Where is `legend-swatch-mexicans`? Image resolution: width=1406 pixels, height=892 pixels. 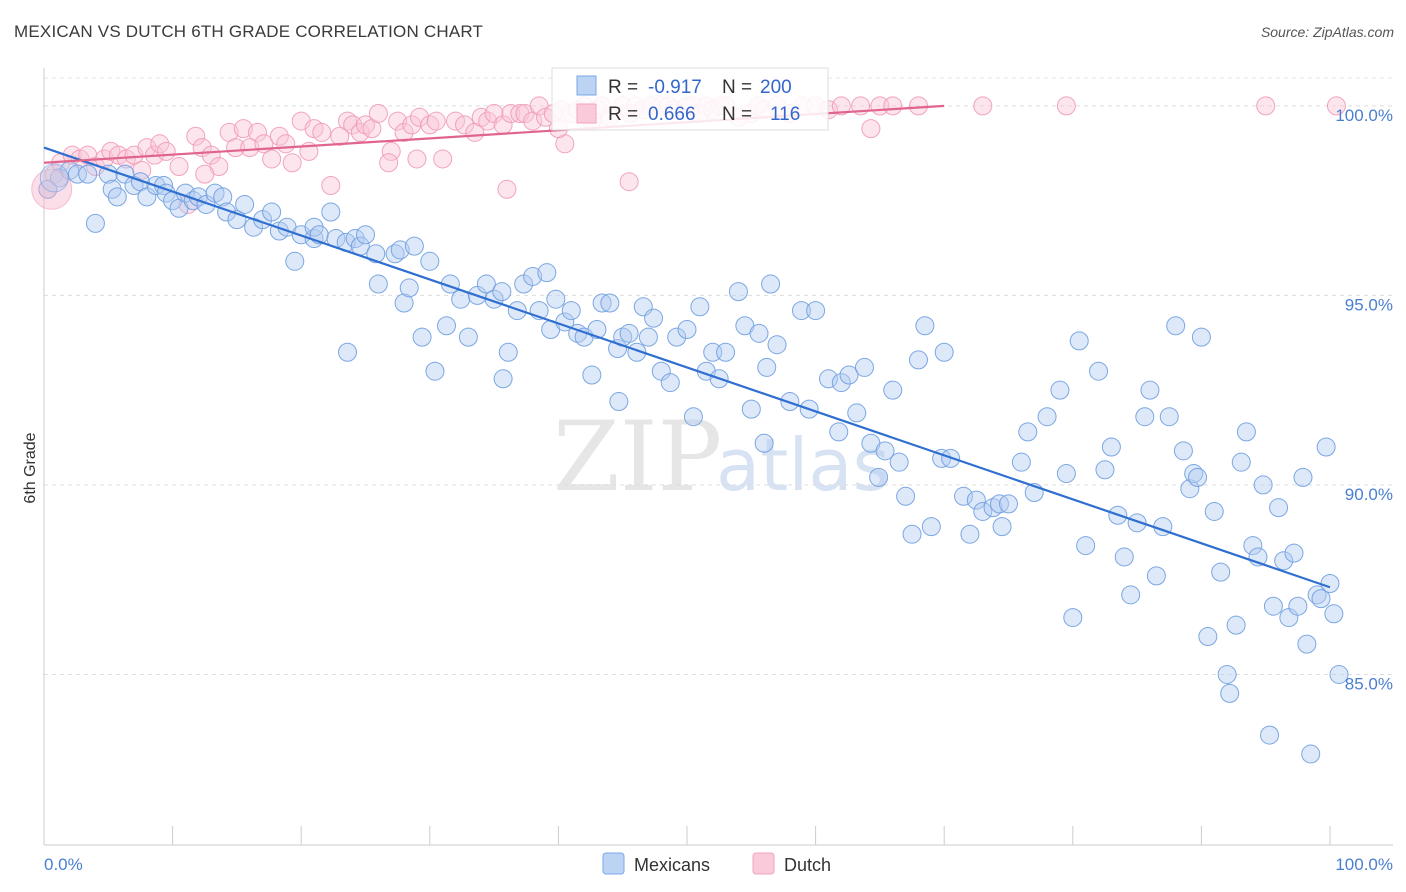
legend-swatch-mexicans is located at coordinates (586, 85).